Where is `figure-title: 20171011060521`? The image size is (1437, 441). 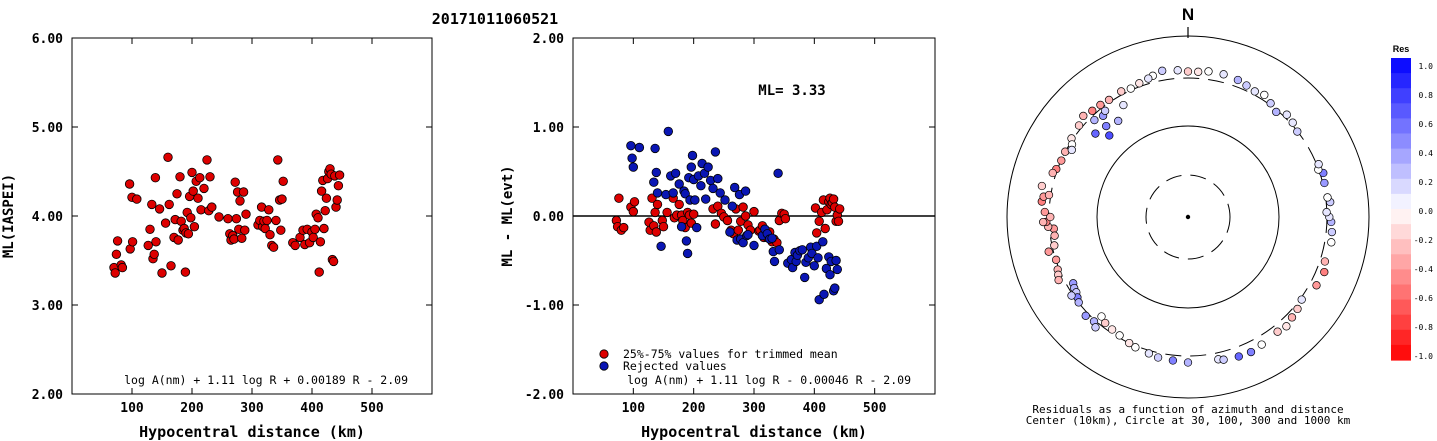
figure-title: 20171011060521 is located at coordinates (495, 19).